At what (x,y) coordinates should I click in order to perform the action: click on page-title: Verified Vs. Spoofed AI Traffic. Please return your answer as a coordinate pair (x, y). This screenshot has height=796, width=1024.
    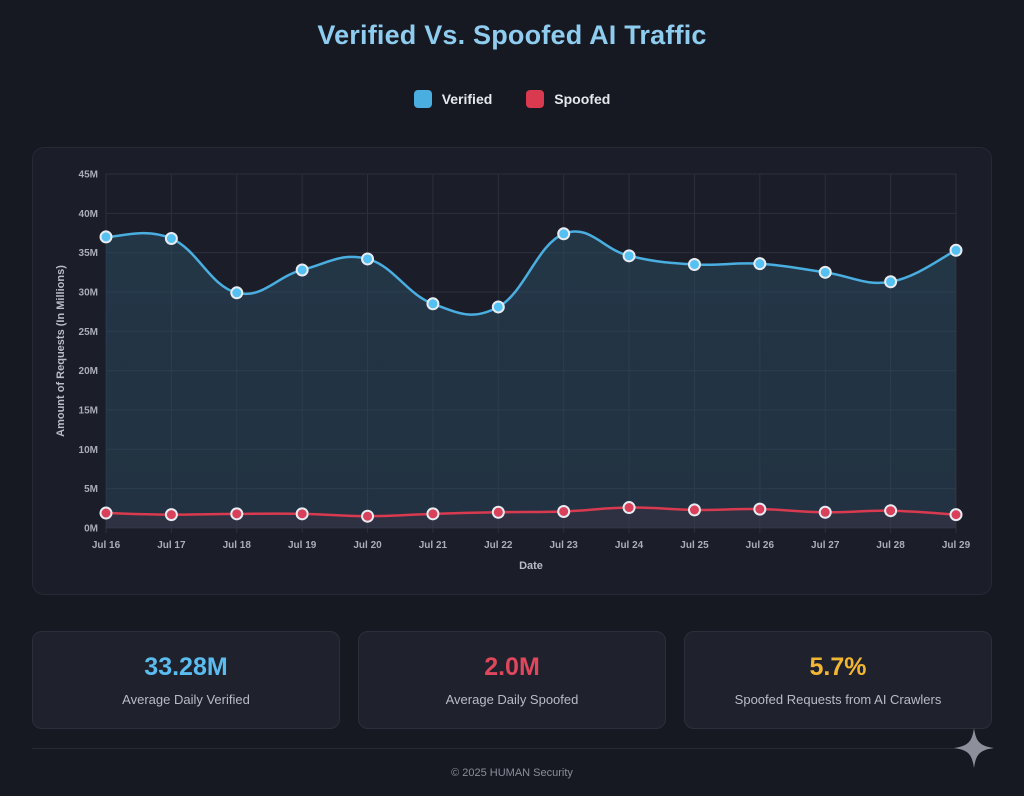
    Looking at the image, I should click on (512, 35).